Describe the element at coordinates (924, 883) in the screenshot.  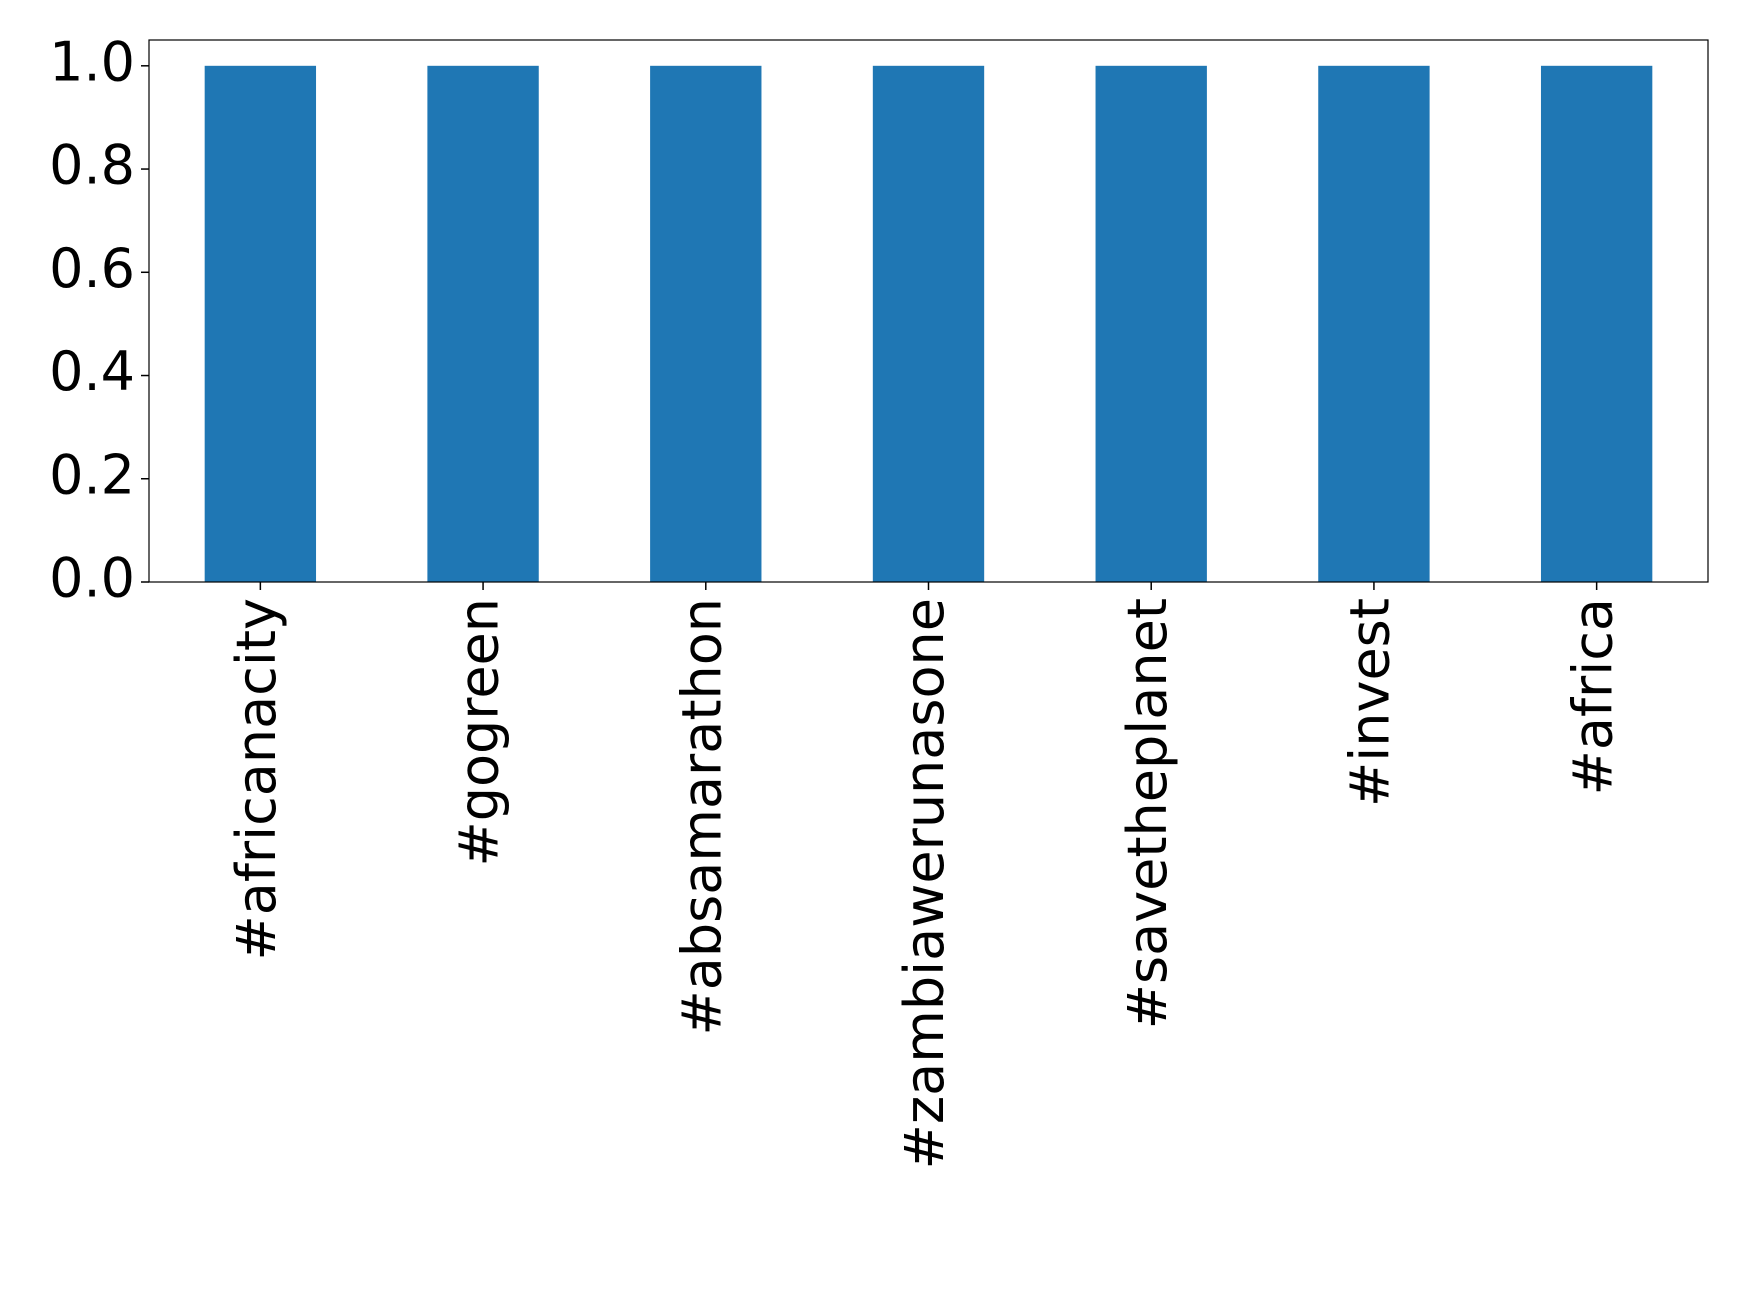
I see `x-tick-label: #zambiawerunasone` at that location.